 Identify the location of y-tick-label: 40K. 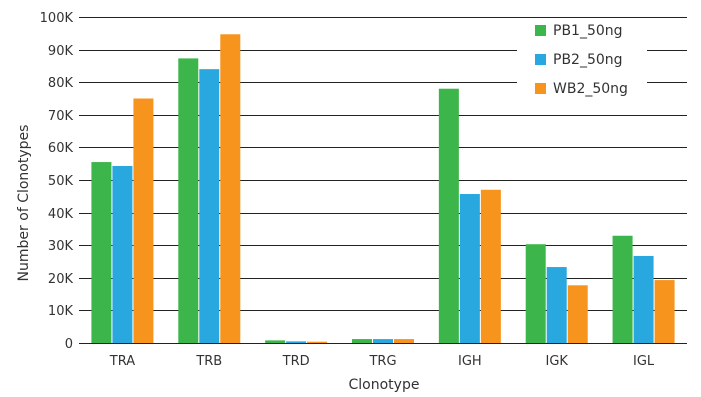
(61, 214).